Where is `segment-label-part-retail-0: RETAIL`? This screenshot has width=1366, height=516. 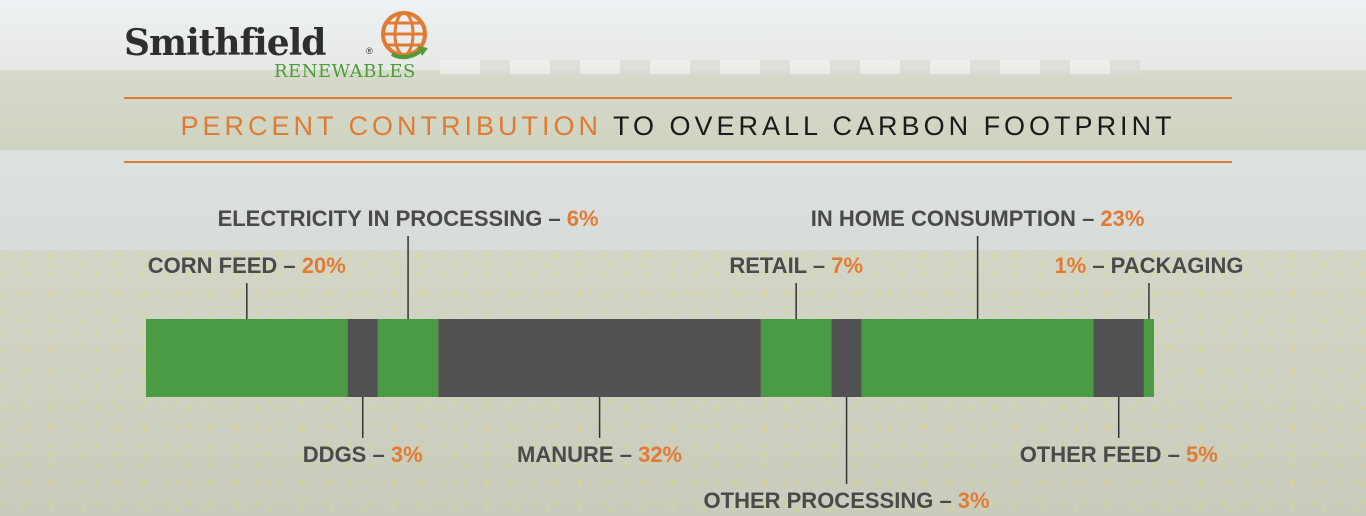
segment-label-part-retail-0: RETAIL is located at coordinates (767, 265).